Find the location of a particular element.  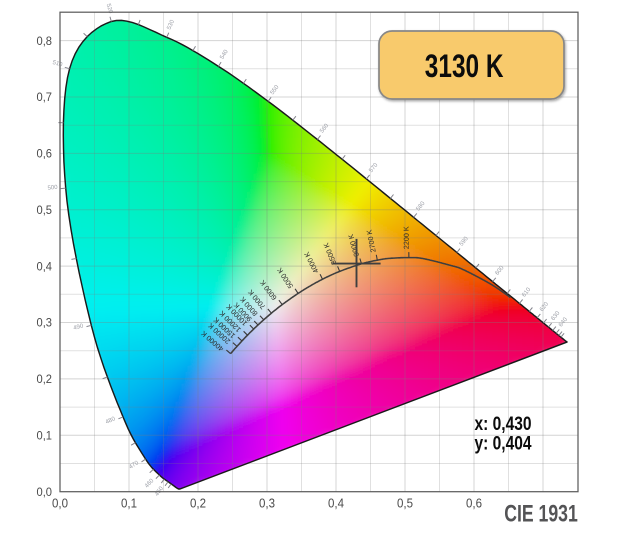

svg-text: 560 is located at coordinates (324, 128).